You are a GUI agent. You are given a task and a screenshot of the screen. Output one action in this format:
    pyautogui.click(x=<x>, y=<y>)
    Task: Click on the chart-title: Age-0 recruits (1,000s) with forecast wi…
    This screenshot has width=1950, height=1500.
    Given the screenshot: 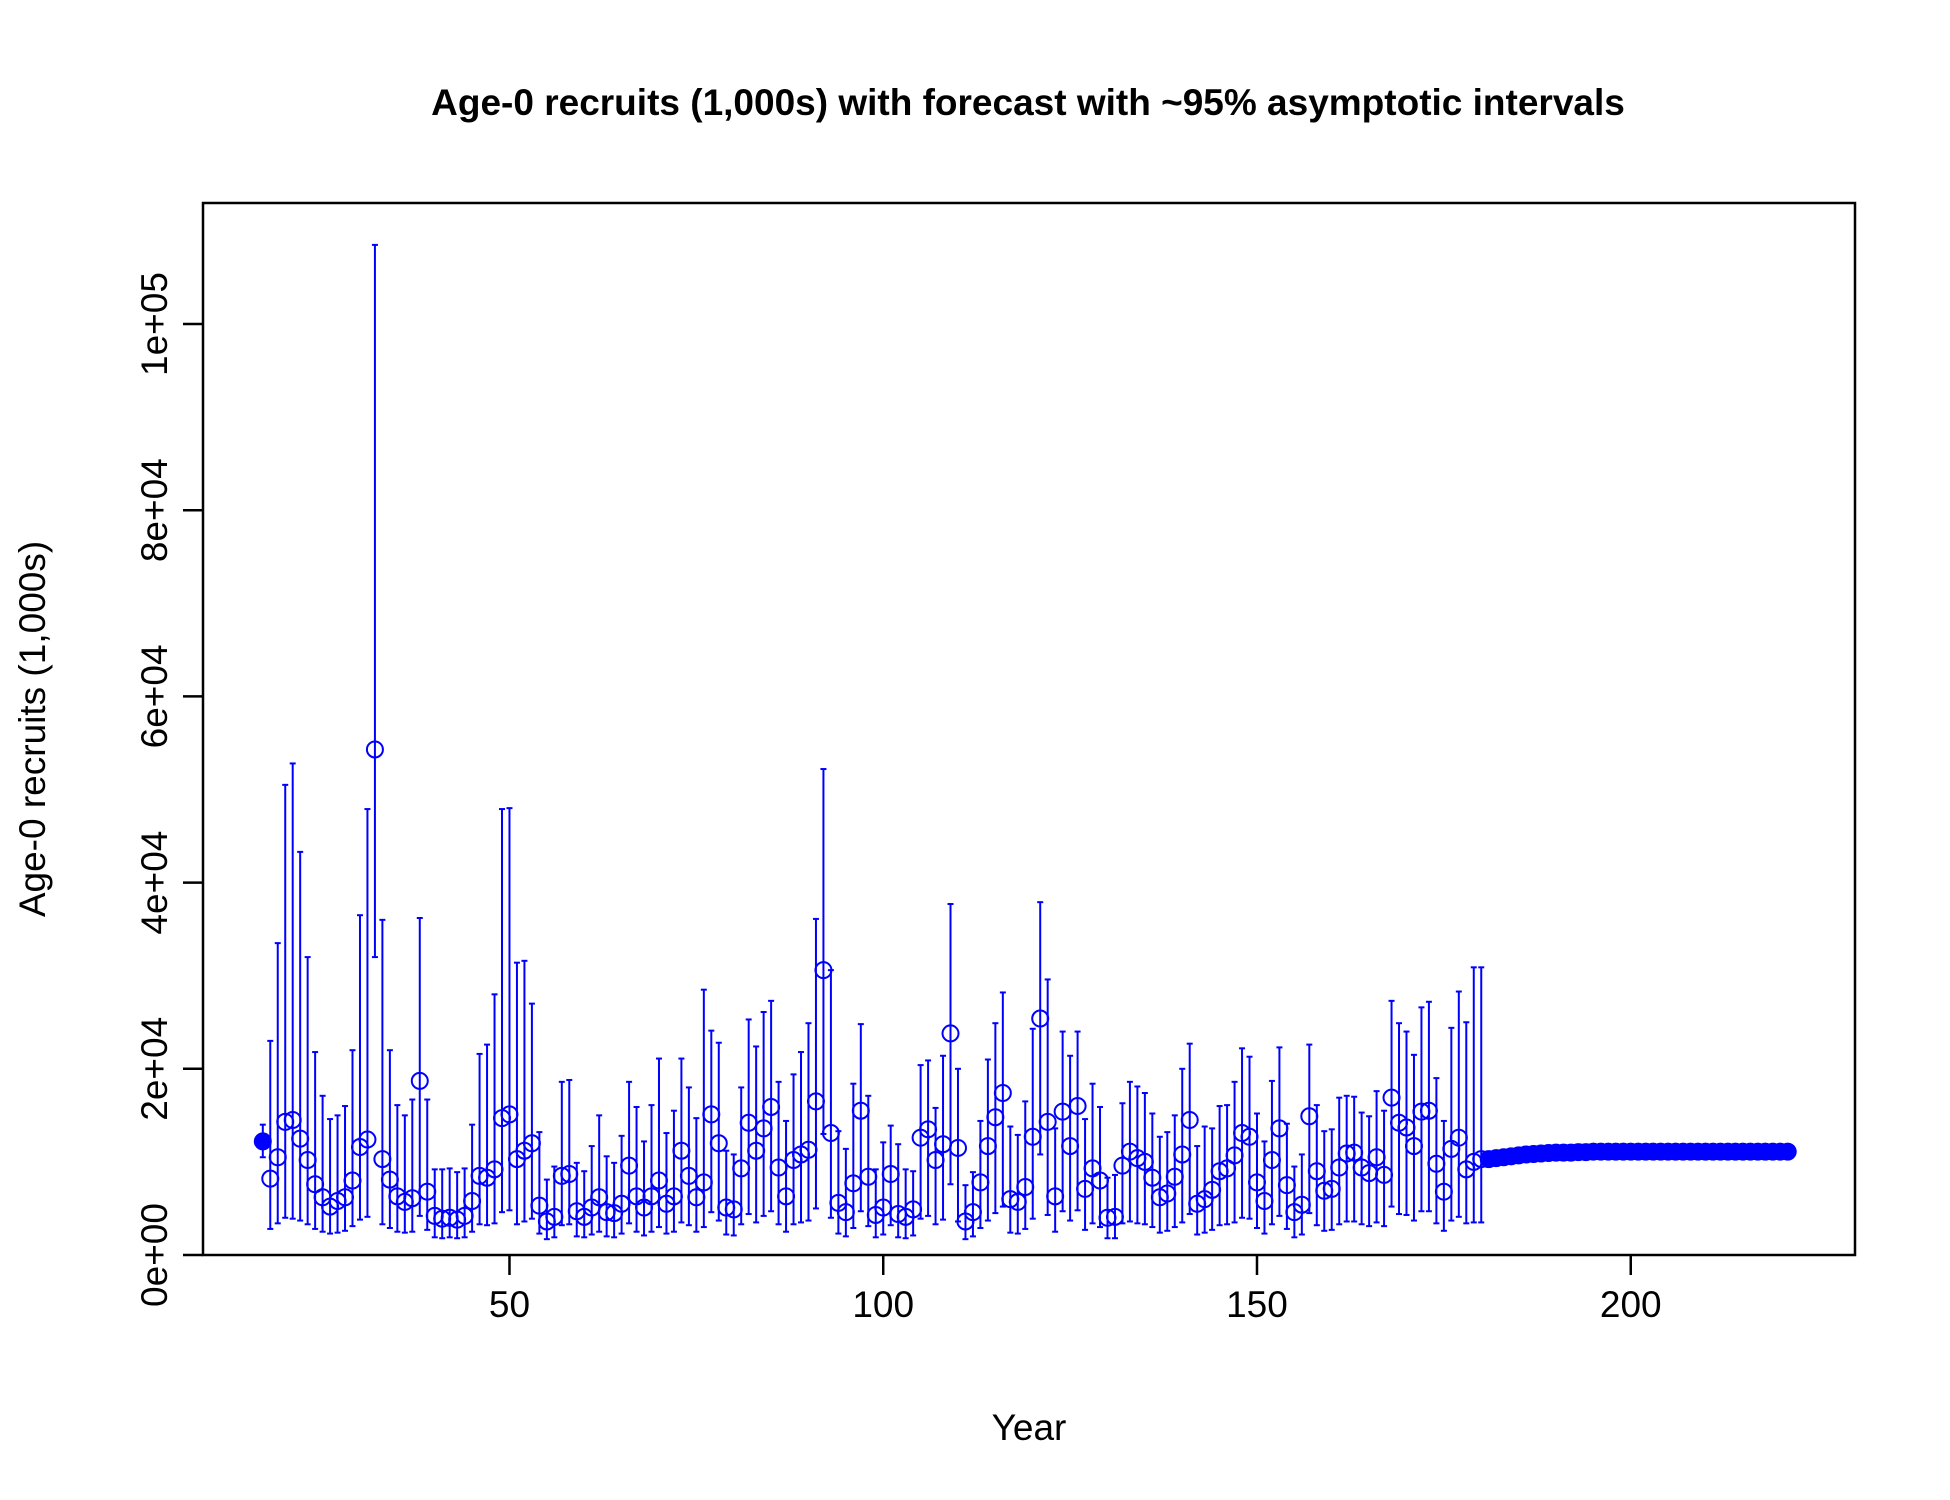 What is the action you would take?
    pyautogui.click(x=1028, y=102)
    